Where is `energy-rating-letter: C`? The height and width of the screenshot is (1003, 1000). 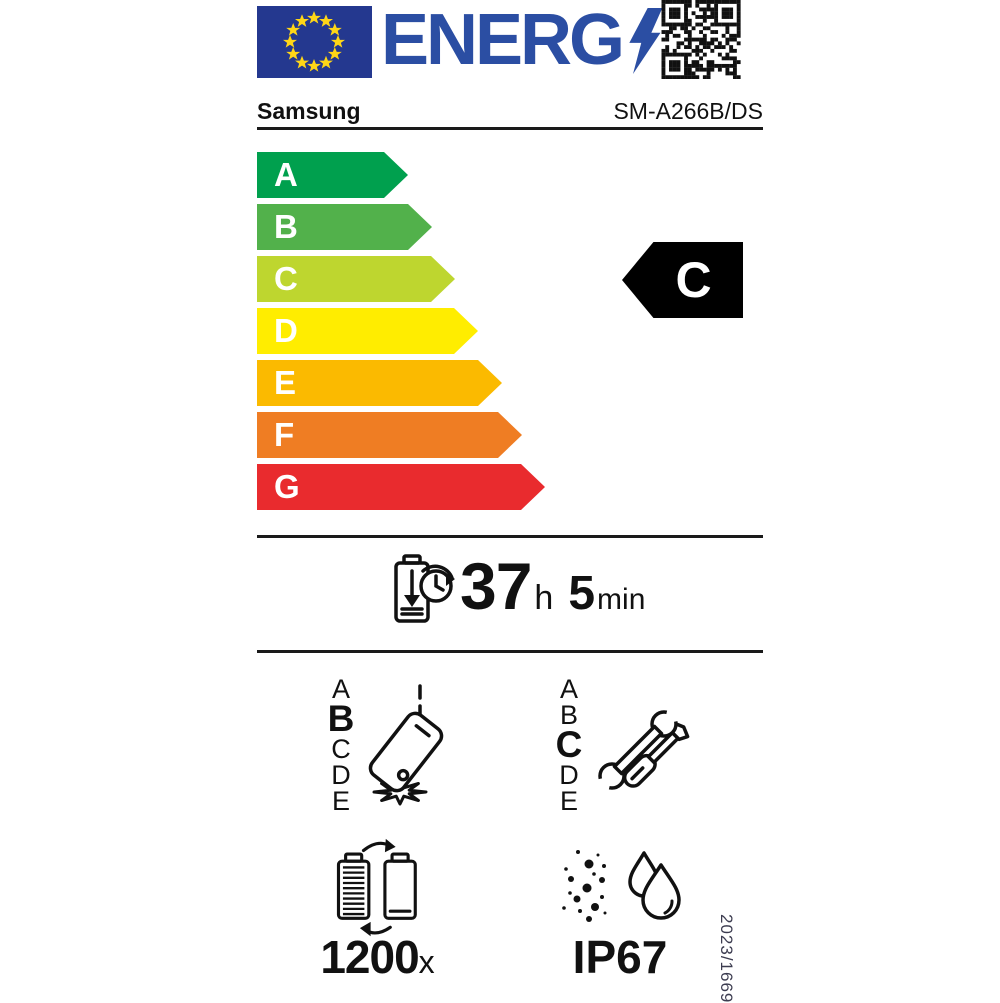
energy-rating-letter: C is located at coordinates (693, 280).